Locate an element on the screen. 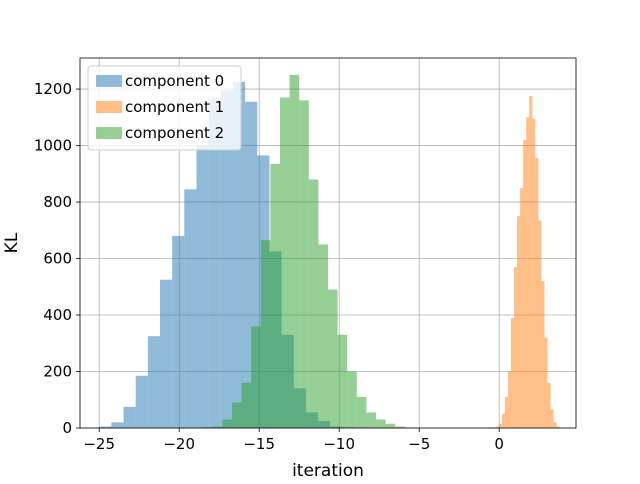 This screenshot has height=484, width=640. y-tick-label: 200 is located at coordinates (57, 372).